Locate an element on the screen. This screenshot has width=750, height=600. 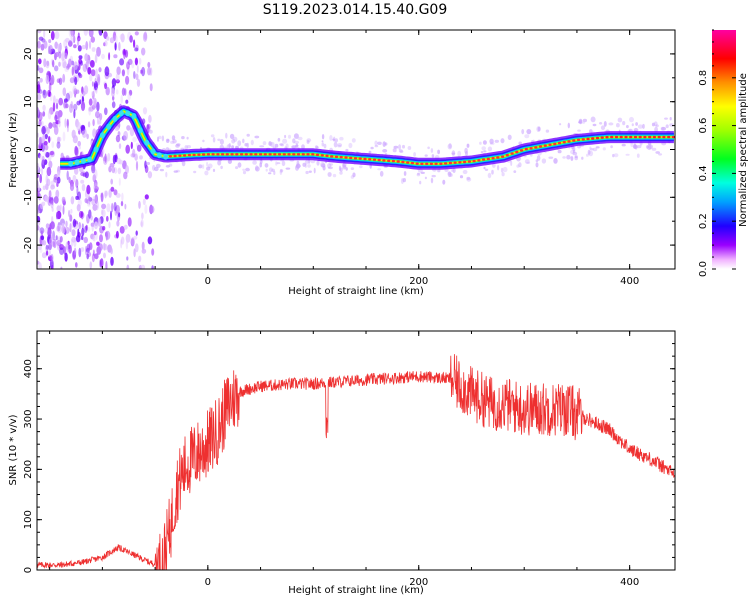
spectral-ridge-band is located at coordinates (367, 137).